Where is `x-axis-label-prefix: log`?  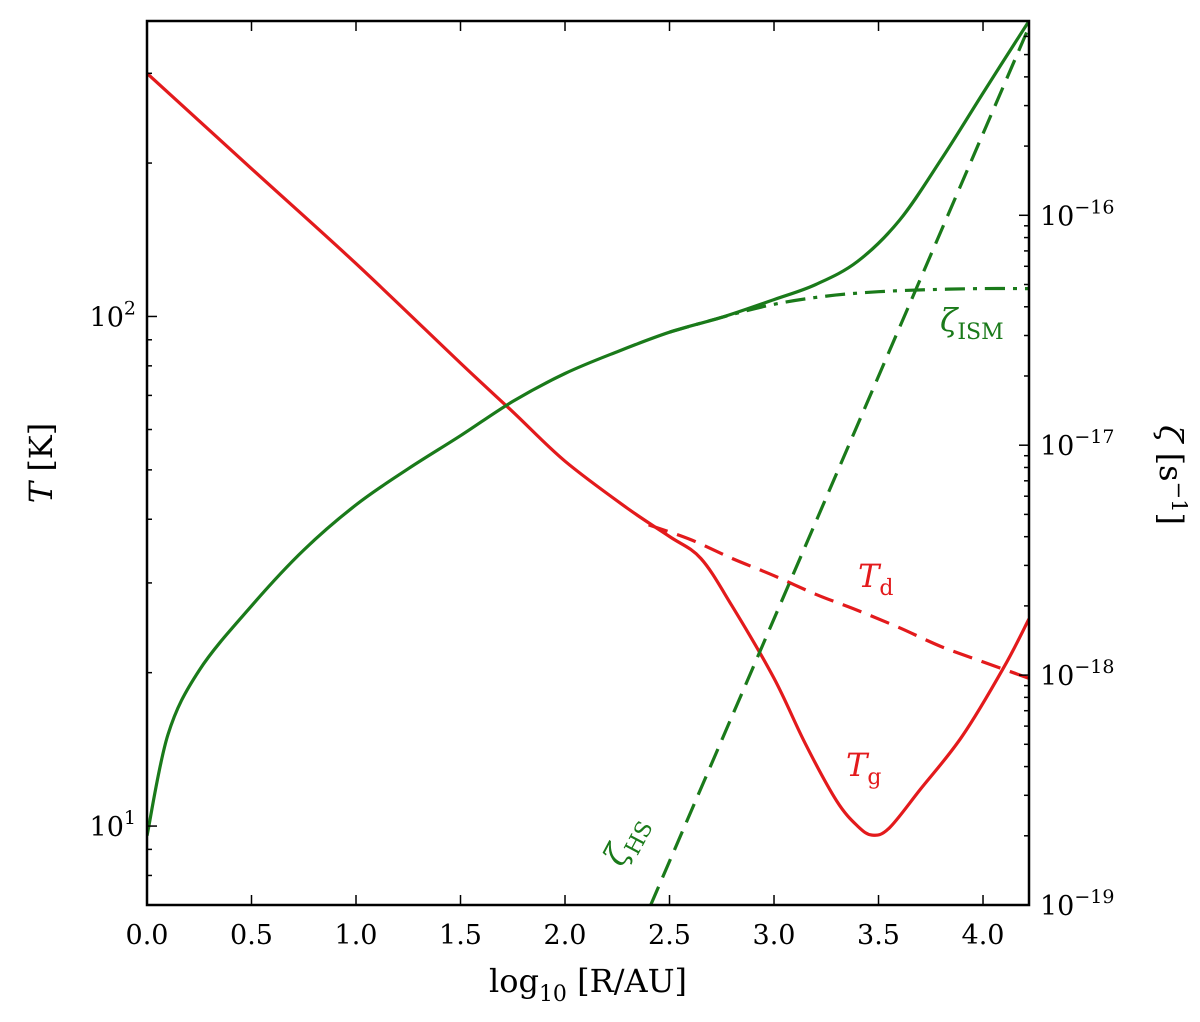 x-axis-label-prefix: log is located at coordinates (514, 981).